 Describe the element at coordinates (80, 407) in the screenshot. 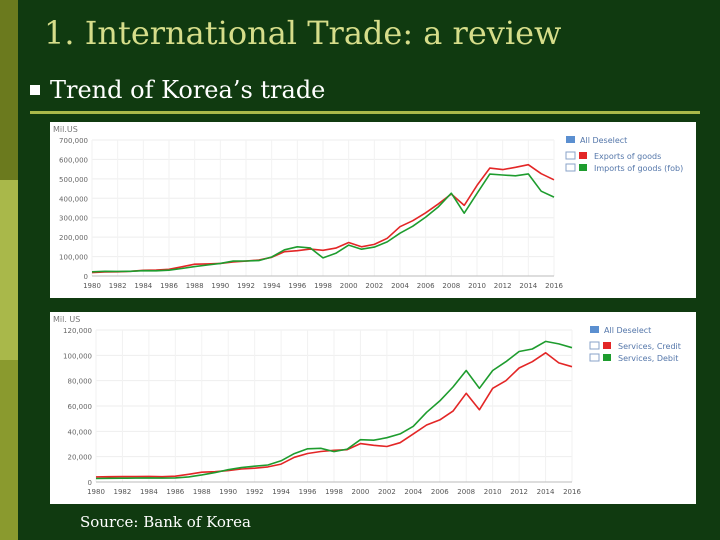

I see `y-tick-label: 60,000` at that location.